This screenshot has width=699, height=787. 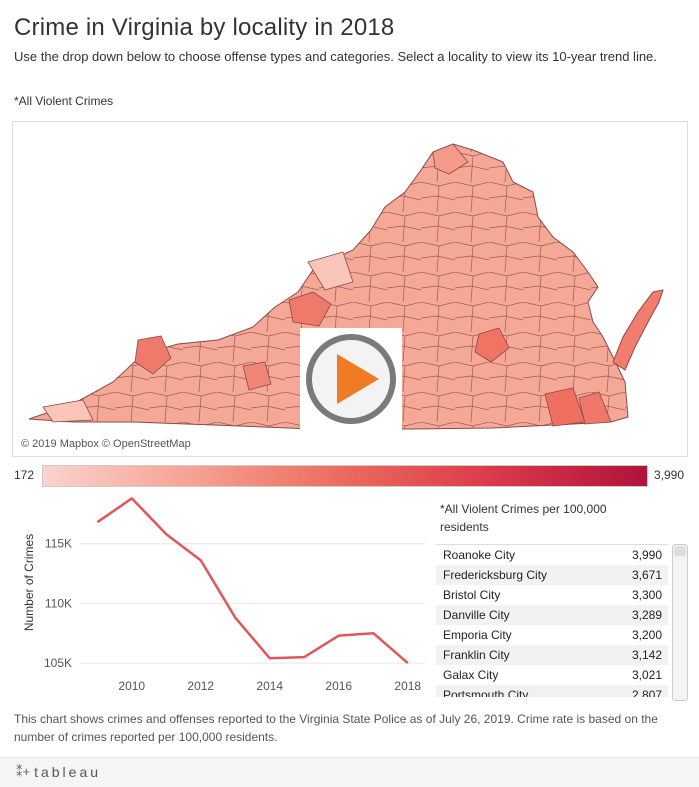 I want to click on locality-name: Emporia City, so click(x=477, y=635).